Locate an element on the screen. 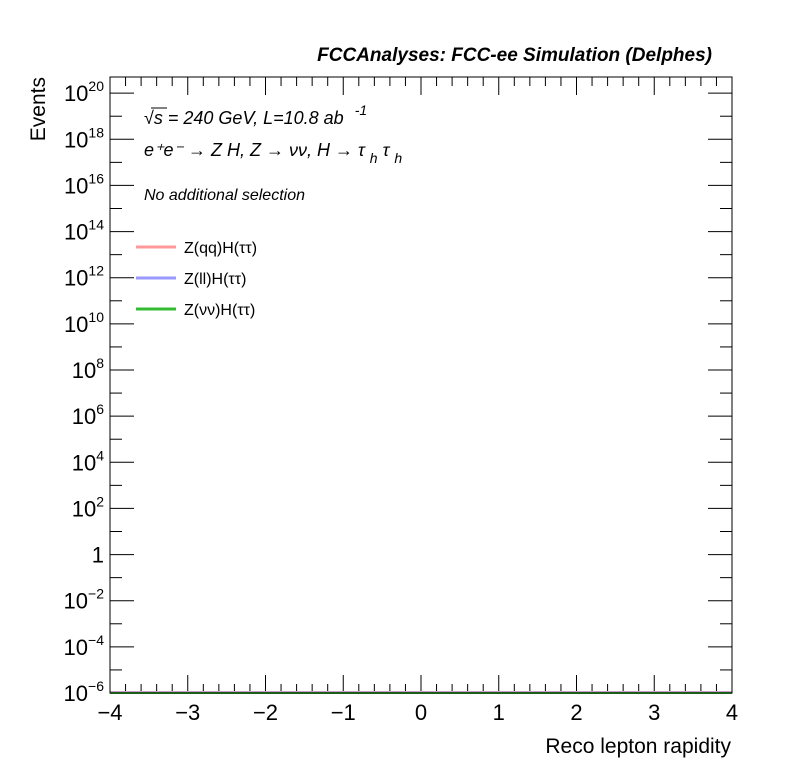 The image size is (796, 772). y-tick-label: 10¹⁴ is located at coordinates (84, 231).